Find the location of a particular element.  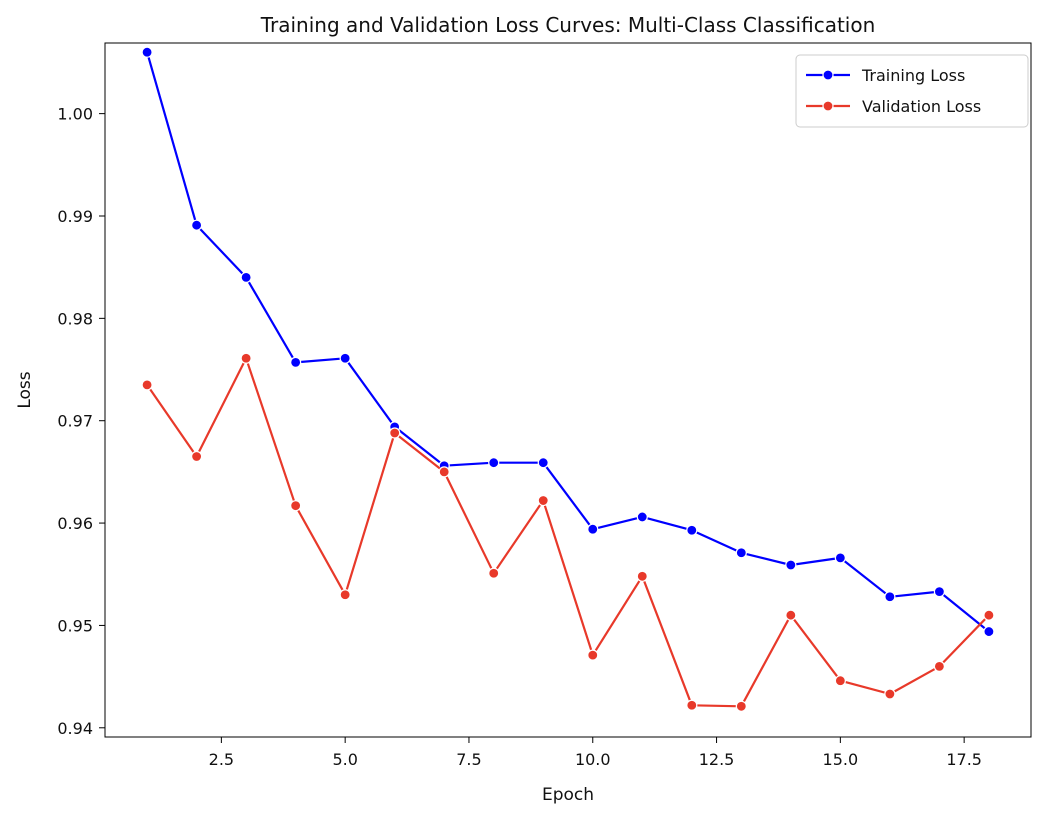

y-tick-label: 0.96 is located at coordinates (75, 523).